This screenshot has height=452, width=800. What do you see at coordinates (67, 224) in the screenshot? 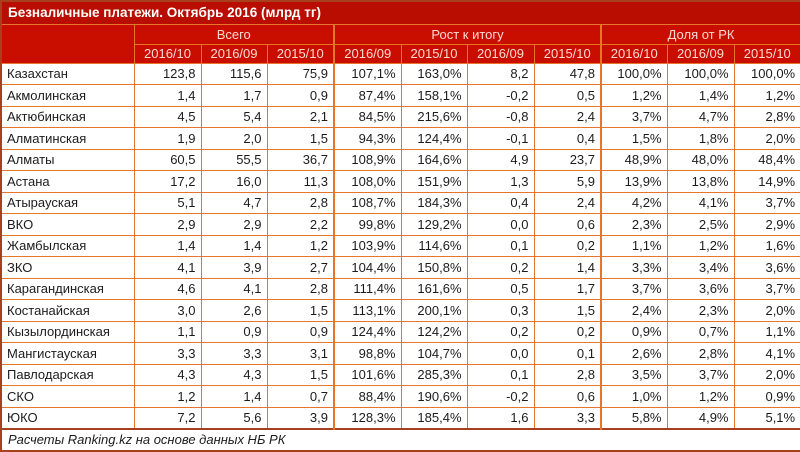
I see `region-cell: ВКО` at bounding box center [67, 224].